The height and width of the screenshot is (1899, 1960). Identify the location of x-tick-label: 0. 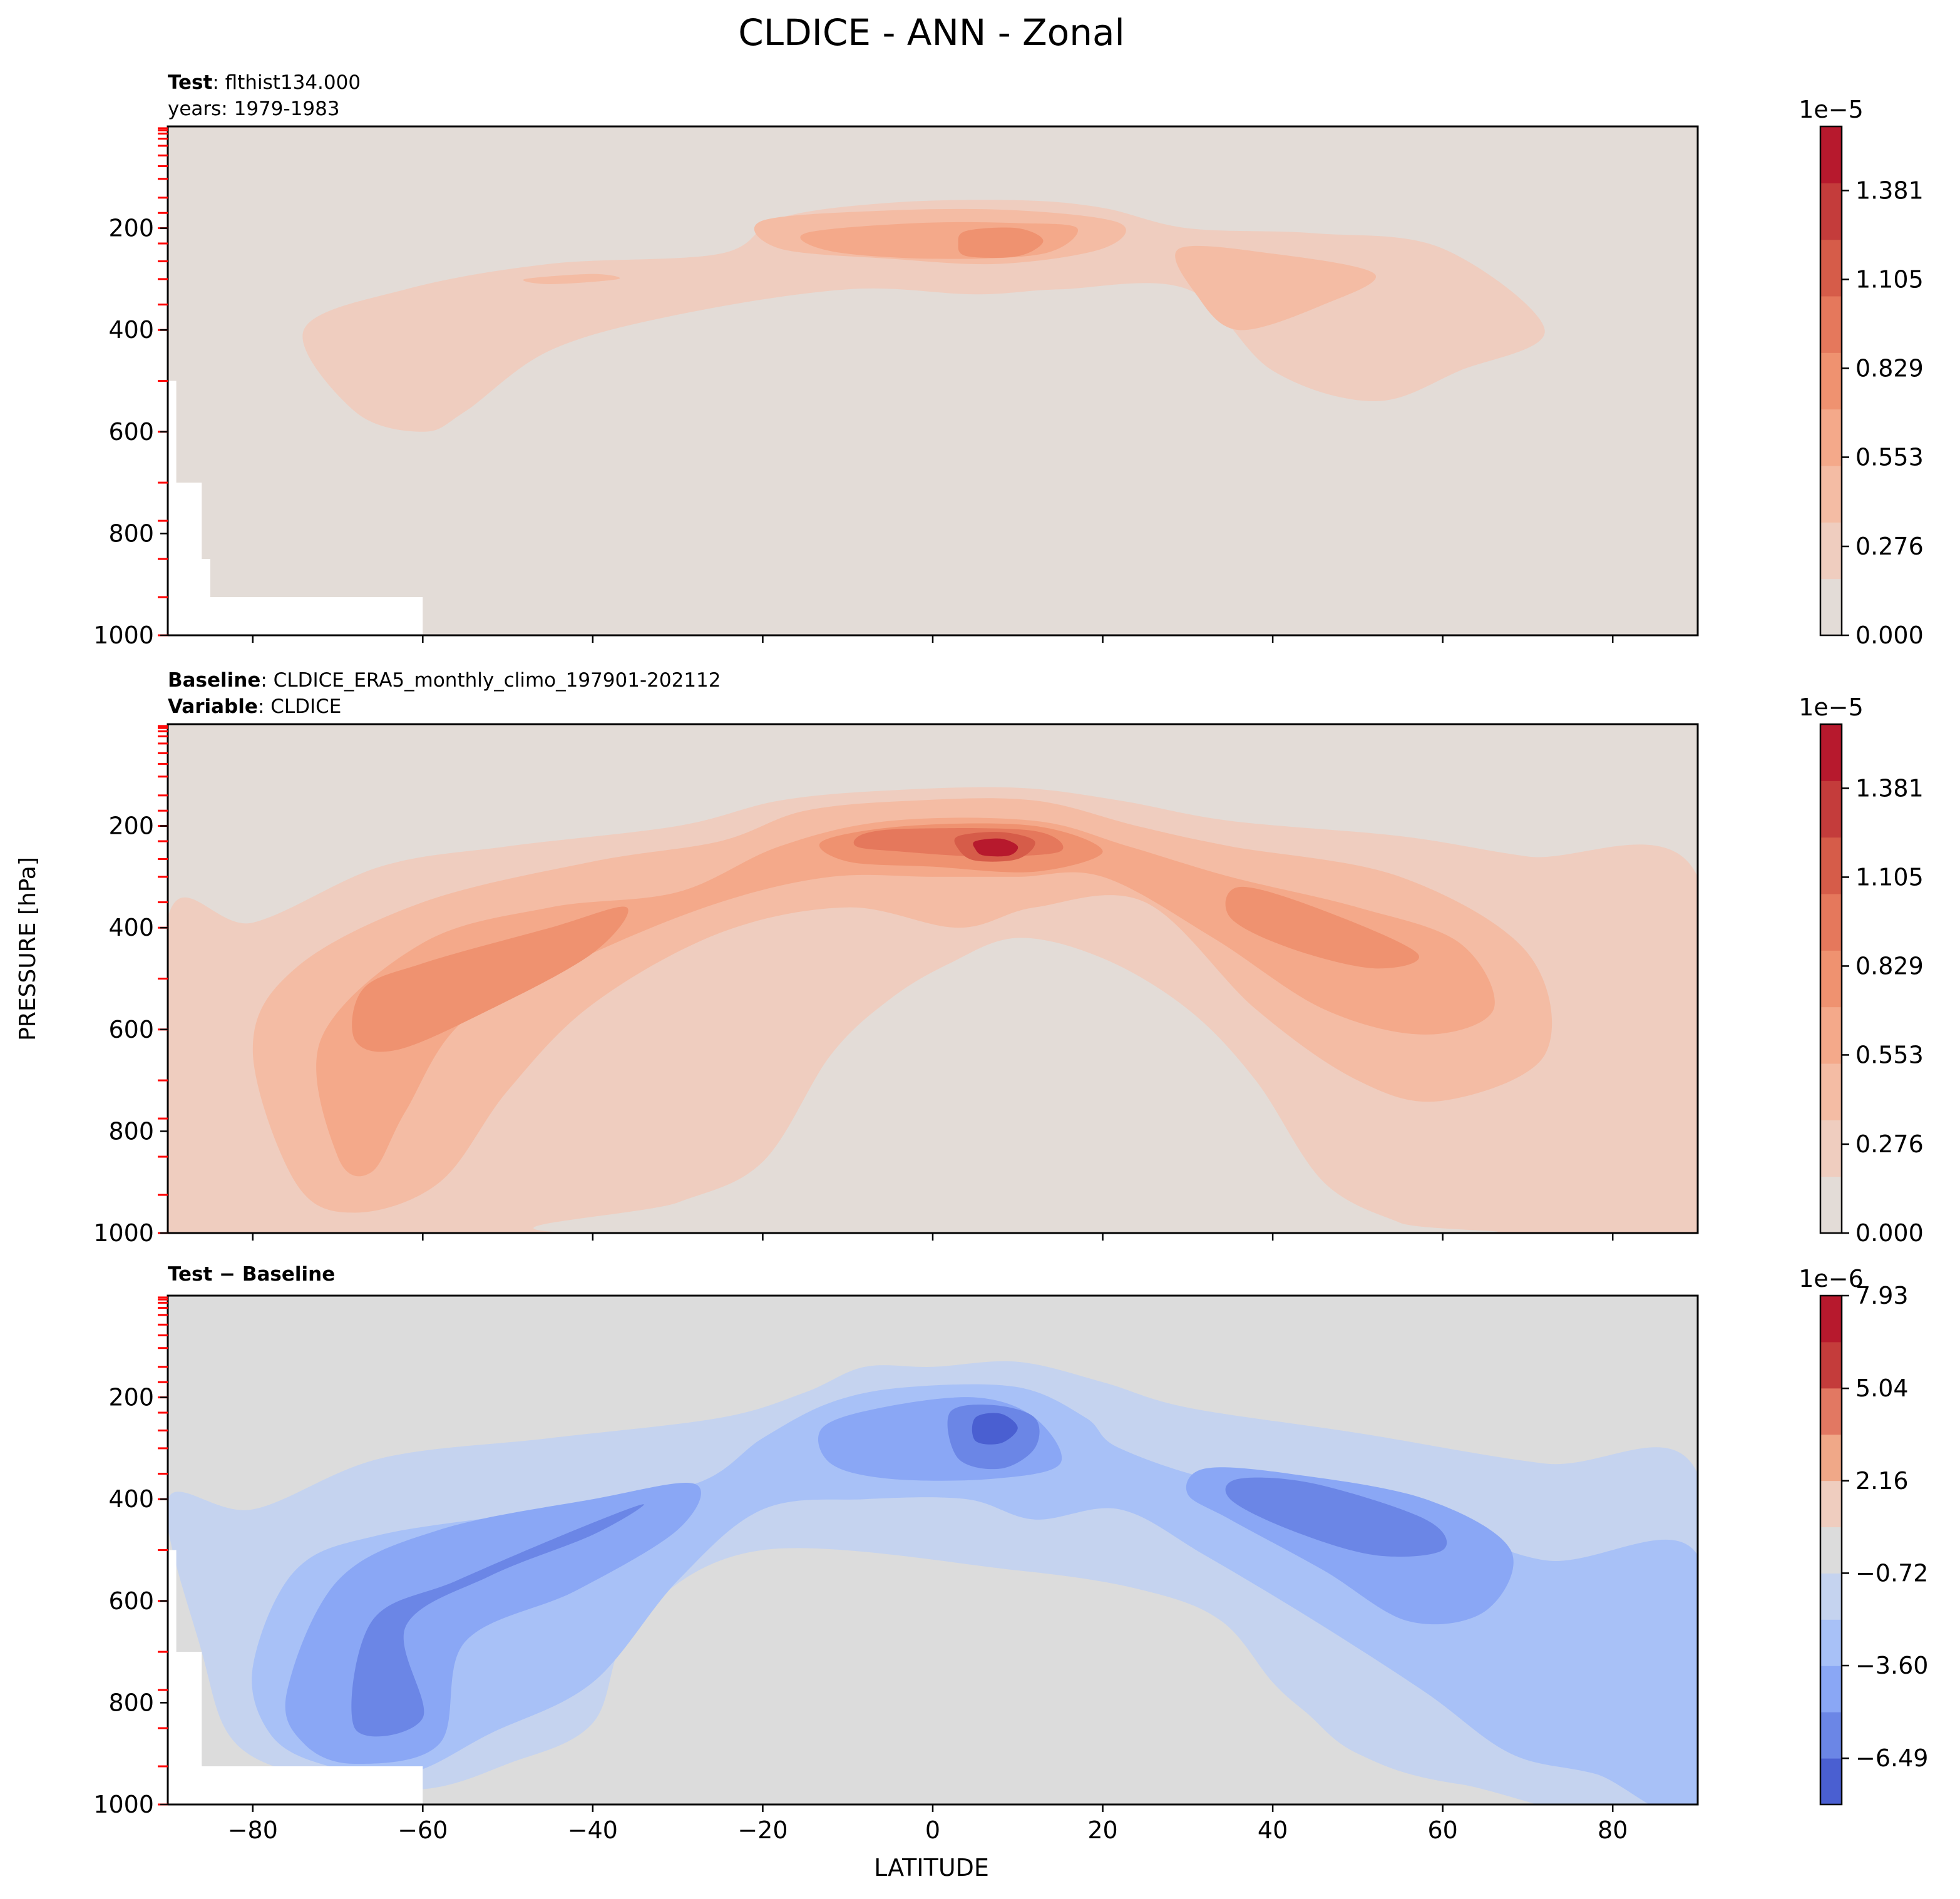
(932, 1830).